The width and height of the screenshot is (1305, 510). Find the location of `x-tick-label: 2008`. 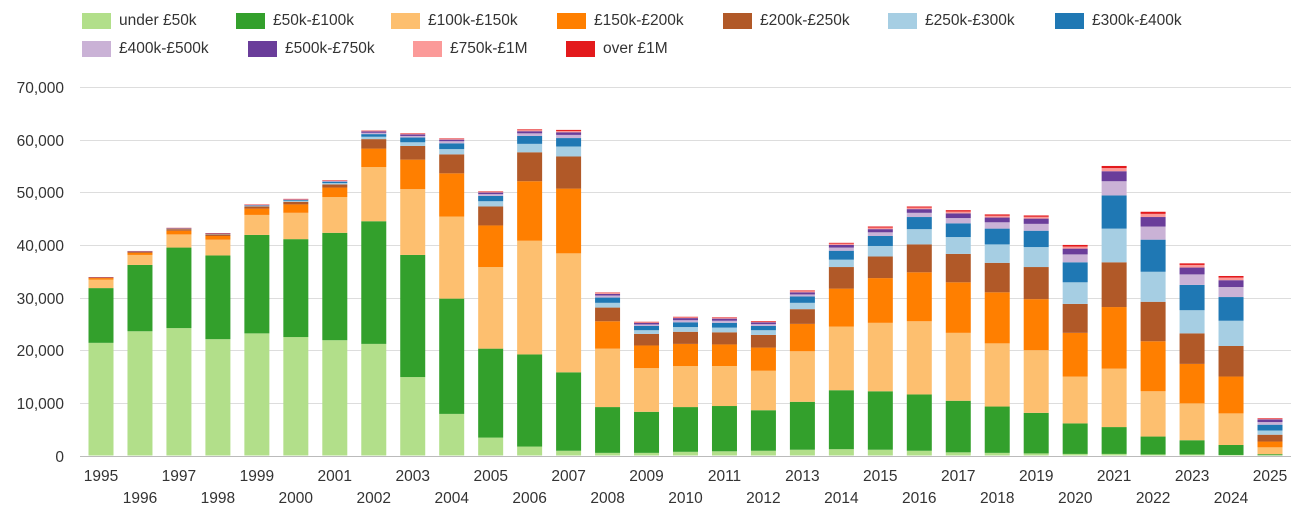

x-tick-label: 2008 is located at coordinates (607, 498).